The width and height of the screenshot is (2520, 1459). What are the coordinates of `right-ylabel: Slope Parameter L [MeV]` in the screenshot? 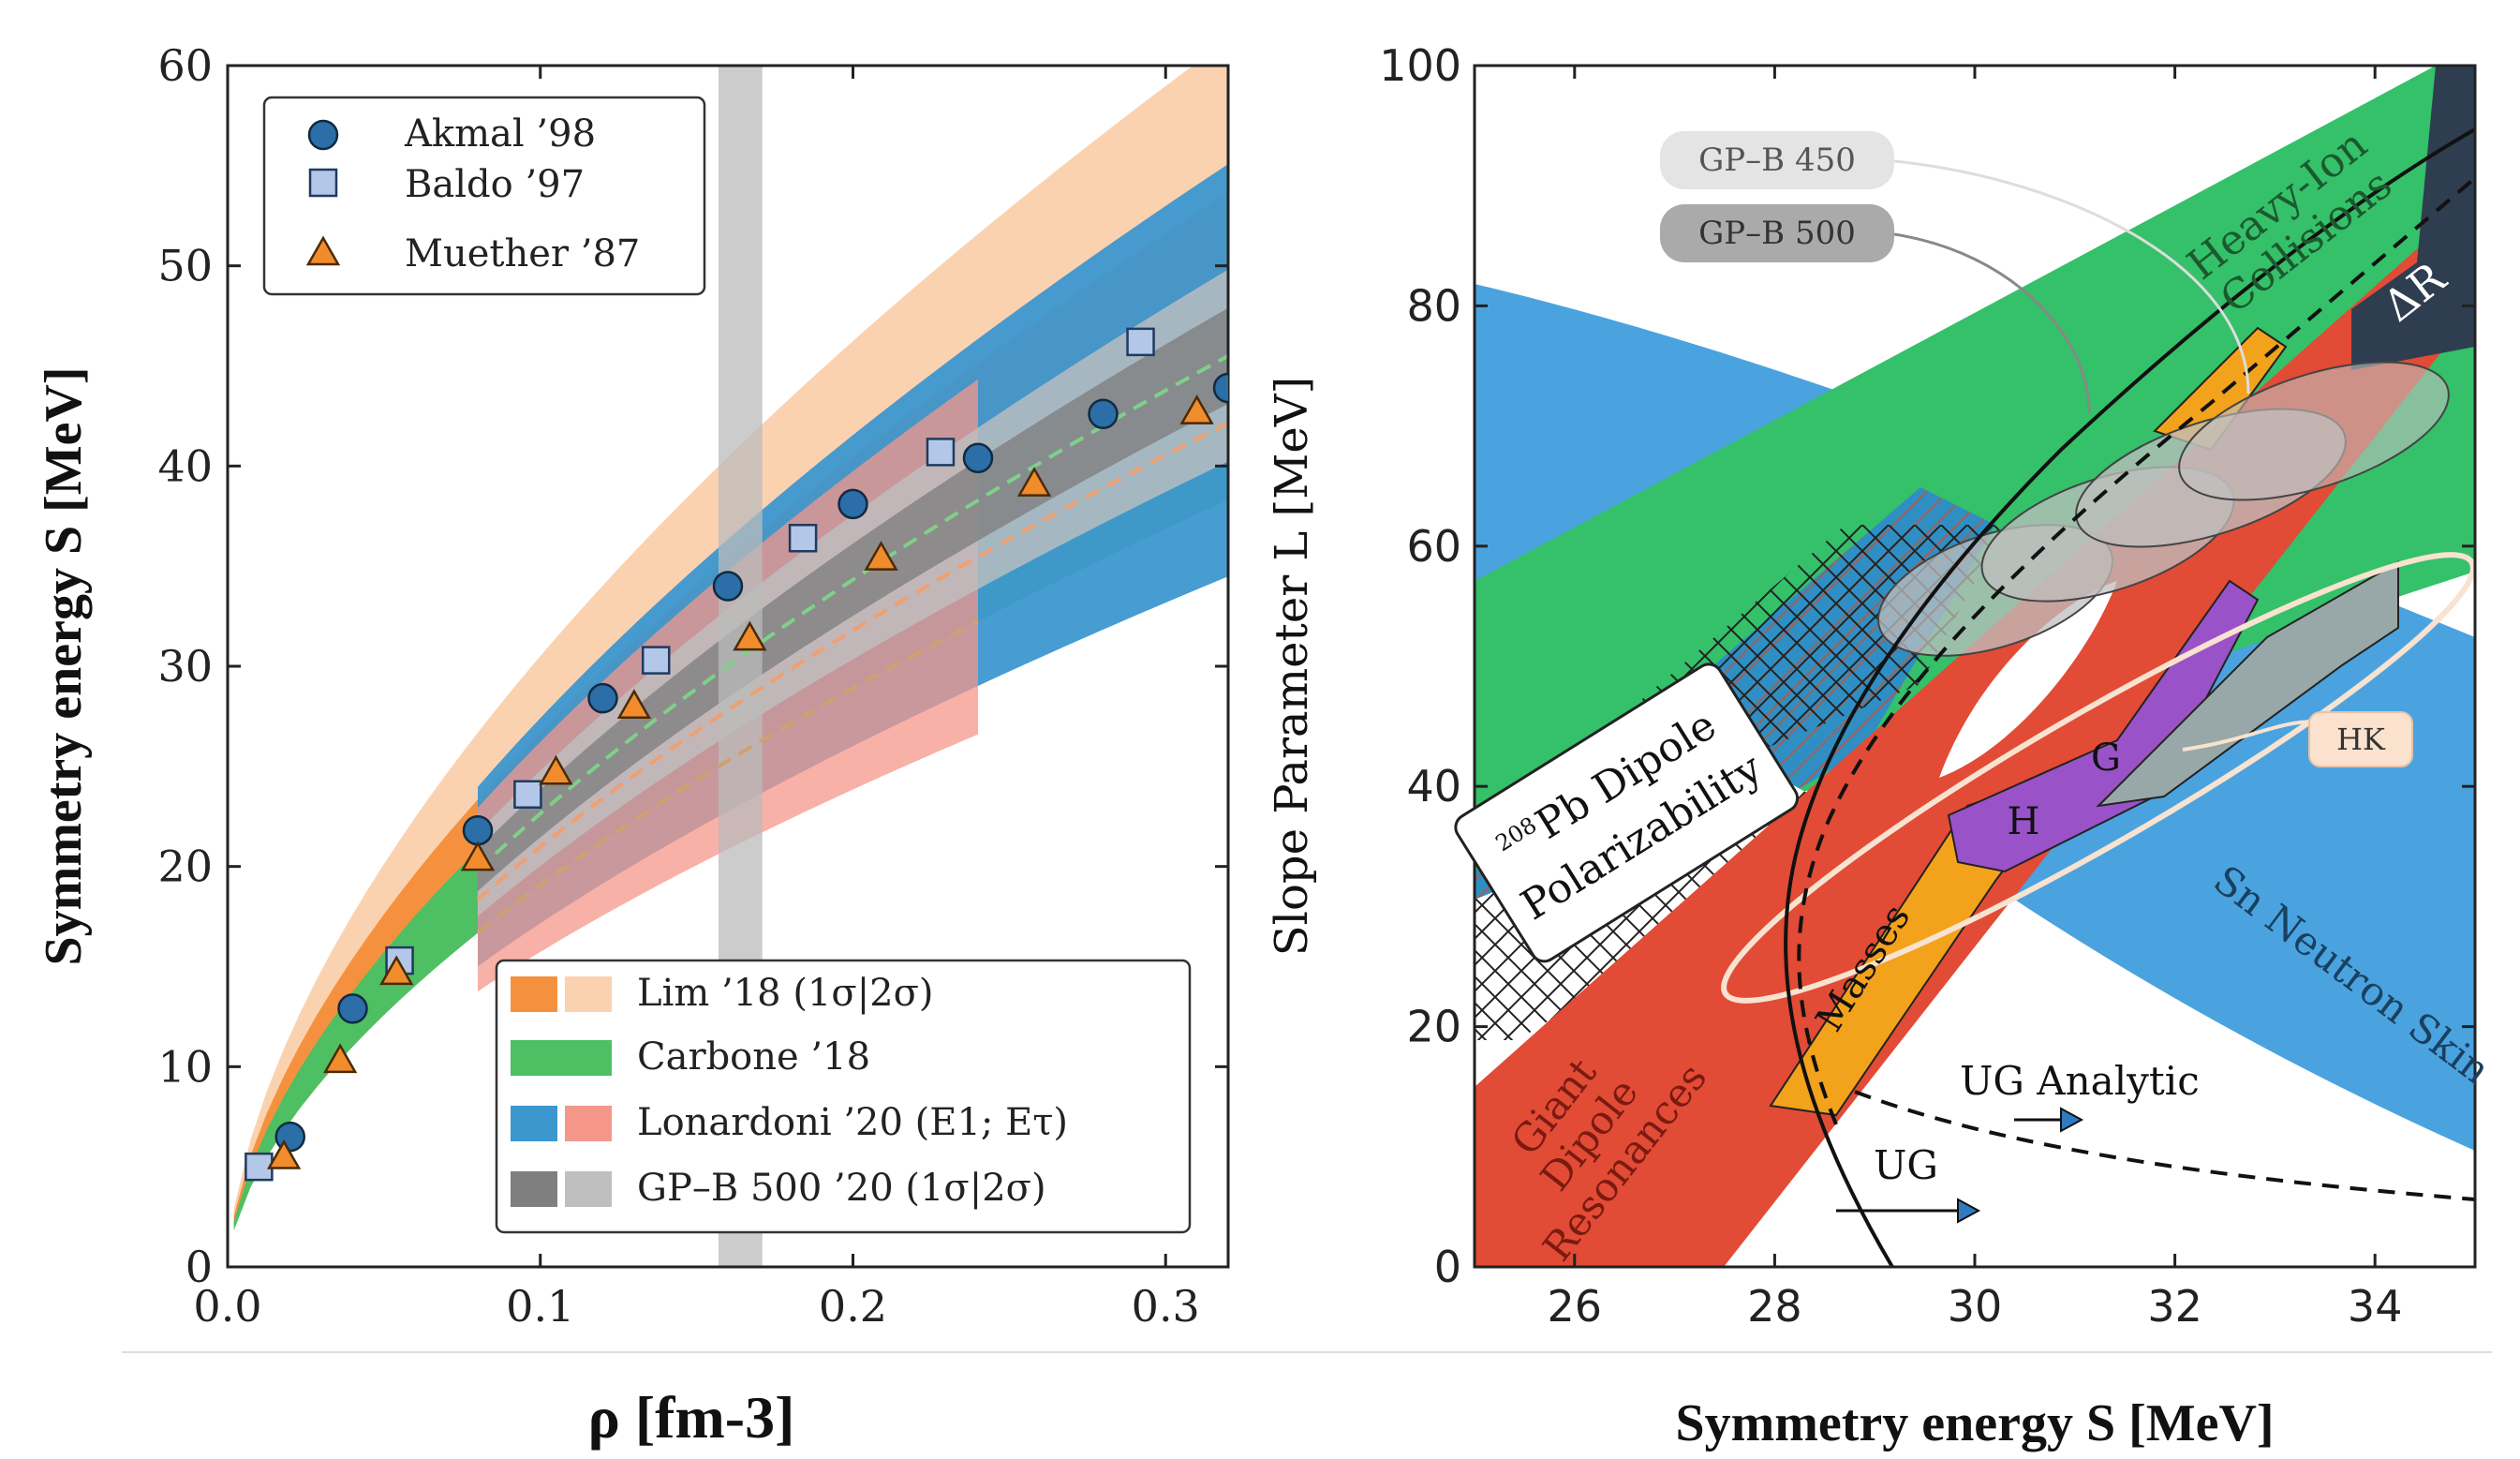 It's located at (1292, 666).